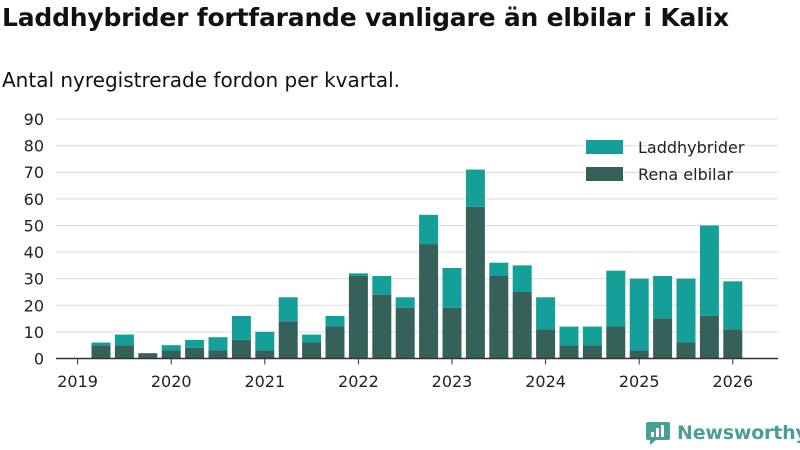  I want to click on y-tick-label: 0, so click(39, 359).